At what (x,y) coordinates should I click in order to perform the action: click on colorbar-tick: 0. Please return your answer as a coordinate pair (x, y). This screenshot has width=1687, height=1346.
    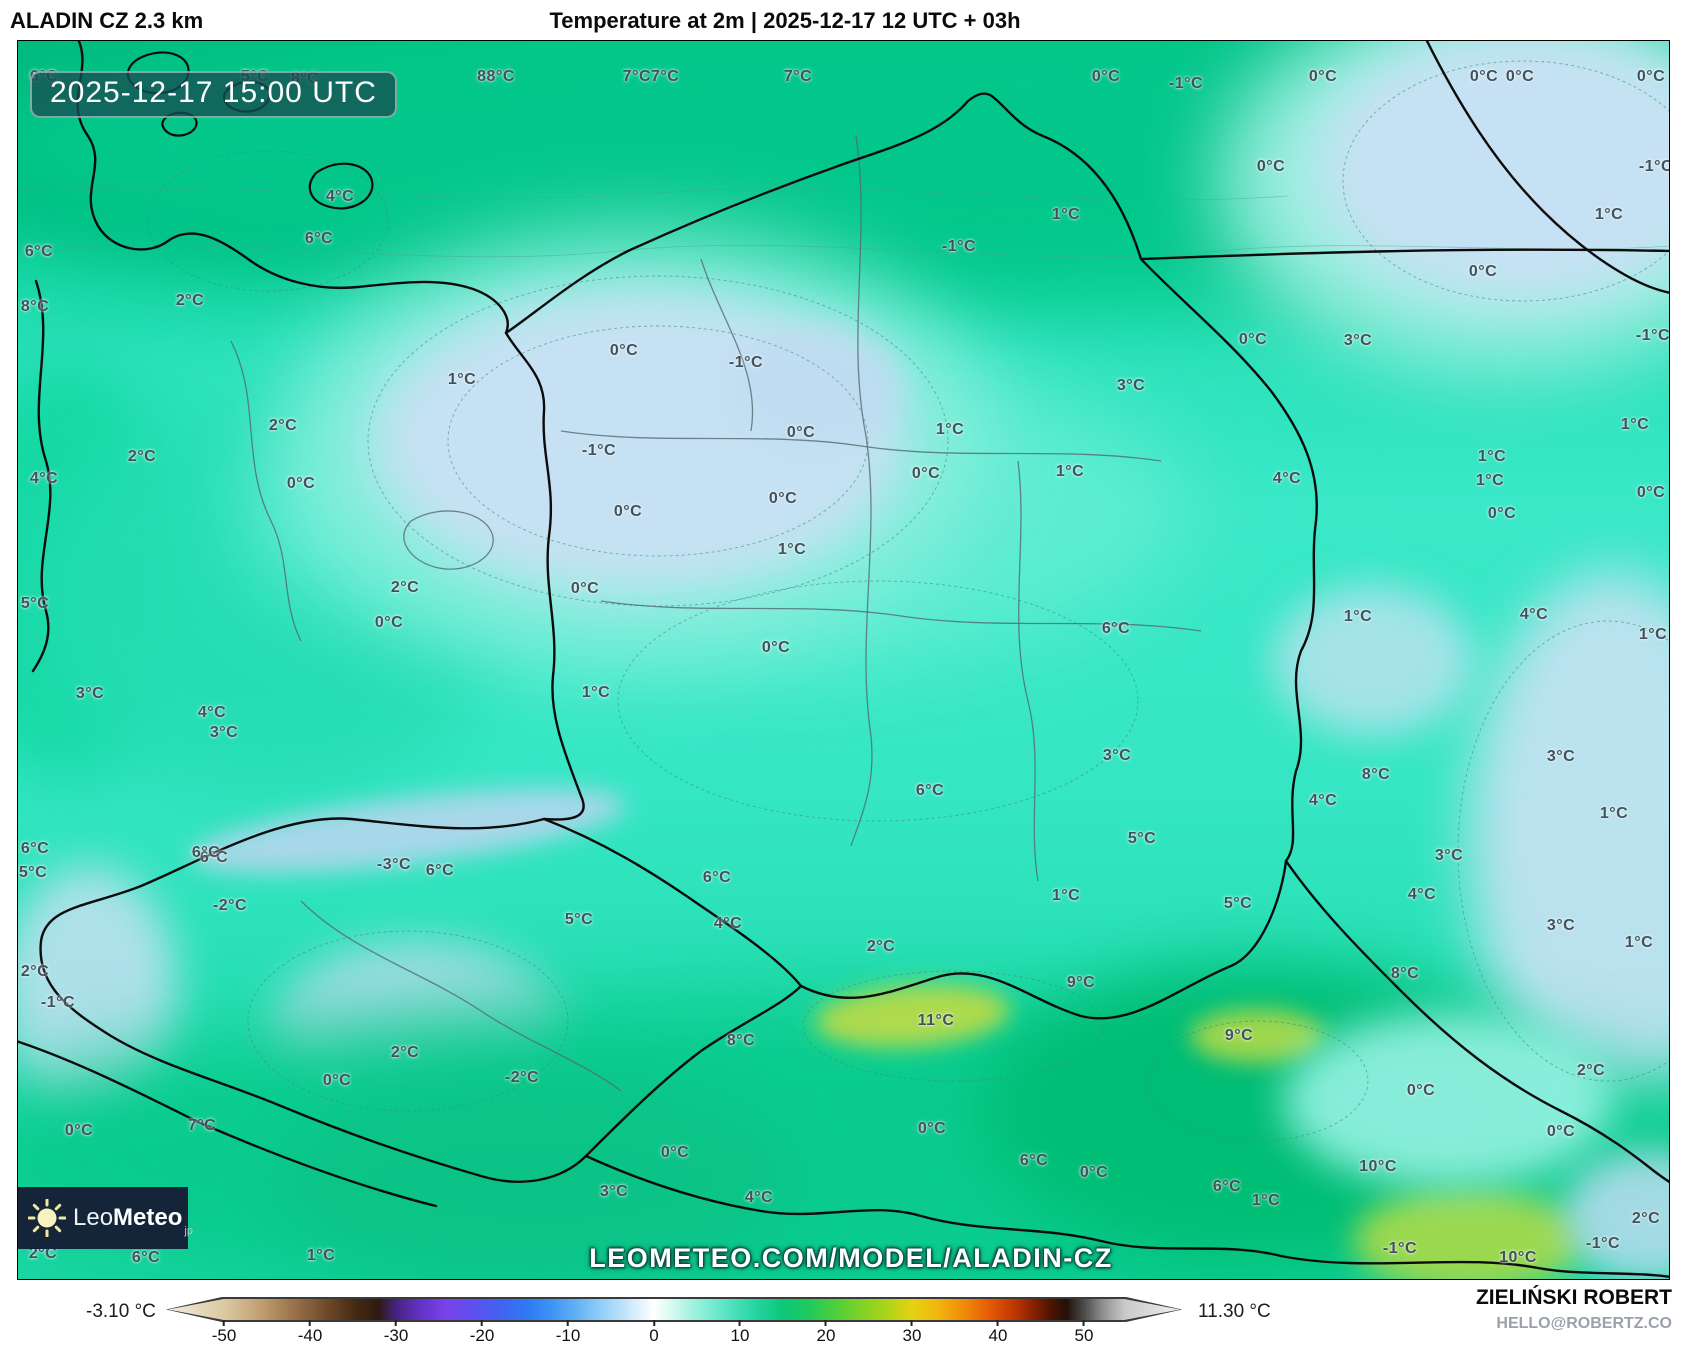
    Looking at the image, I should click on (654, 1333).